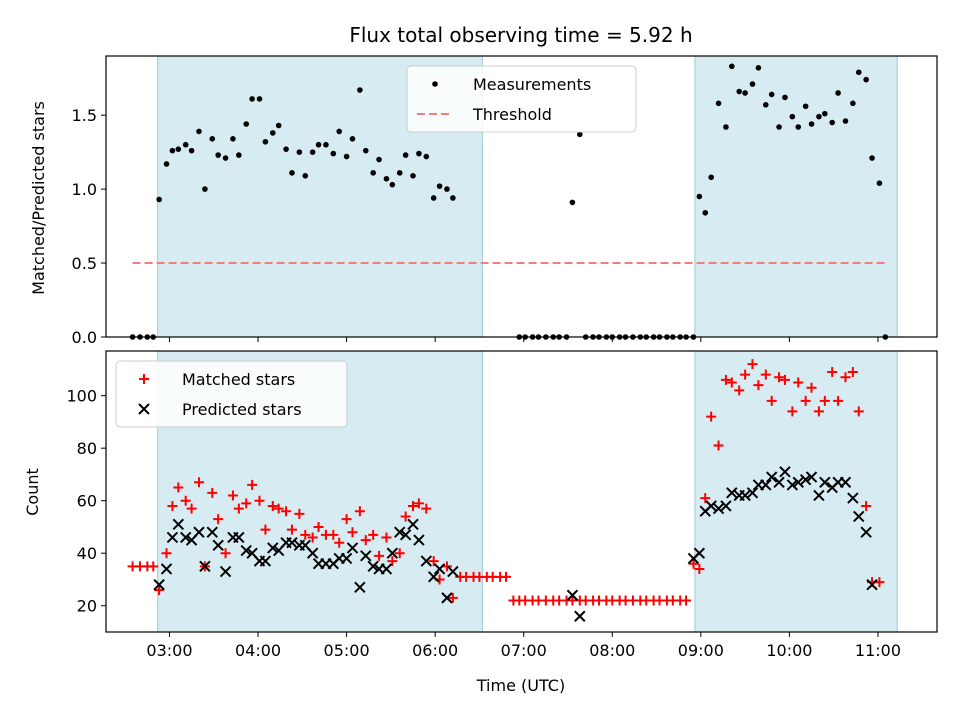 This screenshot has width=960, height=720. I want to click on x-tick-label: 05:00, so click(347, 650).